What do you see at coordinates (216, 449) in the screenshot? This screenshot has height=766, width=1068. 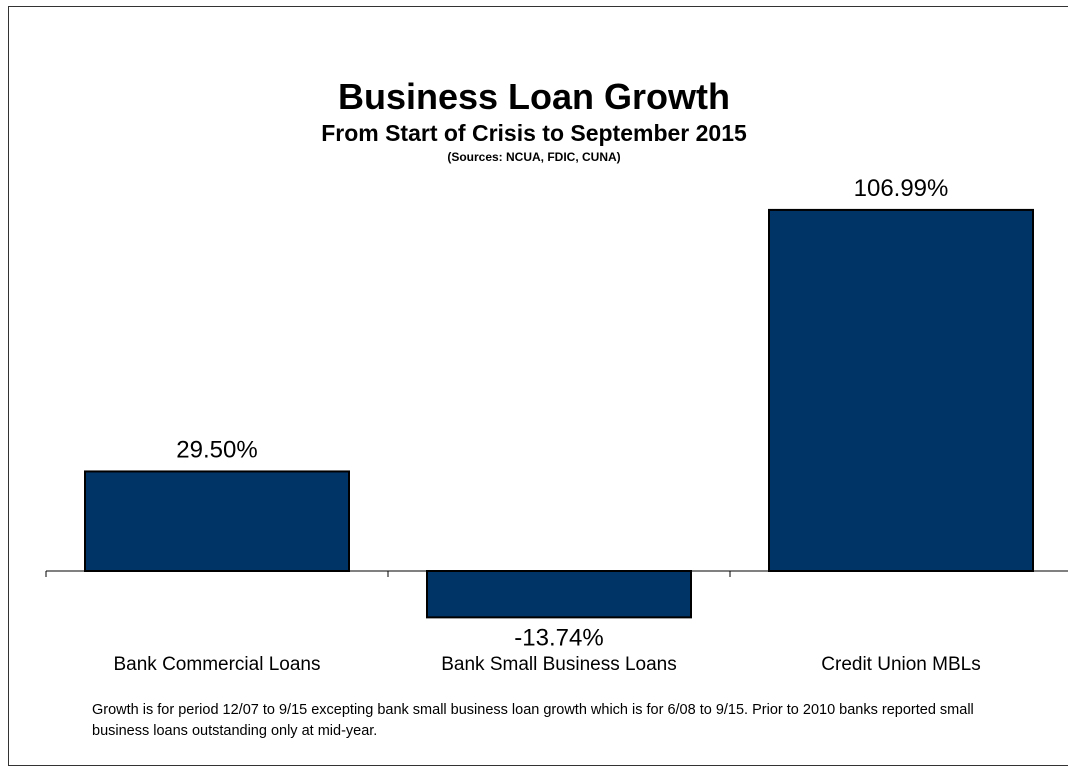 I see `data-label: 29.50%` at bounding box center [216, 449].